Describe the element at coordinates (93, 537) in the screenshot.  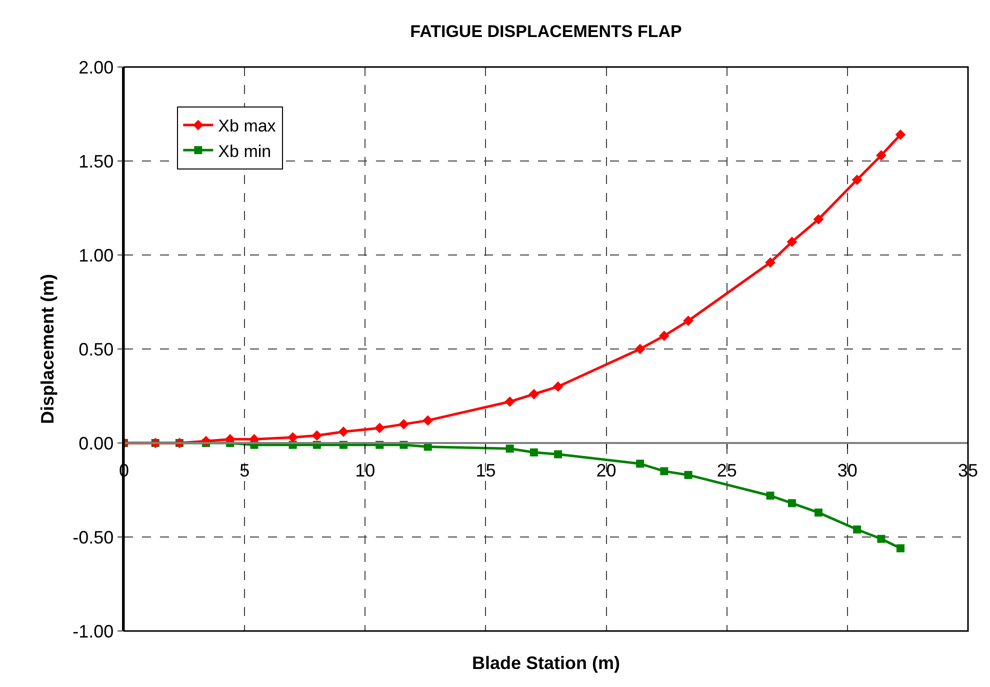
I see `y-tick-label: -0.50` at that location.